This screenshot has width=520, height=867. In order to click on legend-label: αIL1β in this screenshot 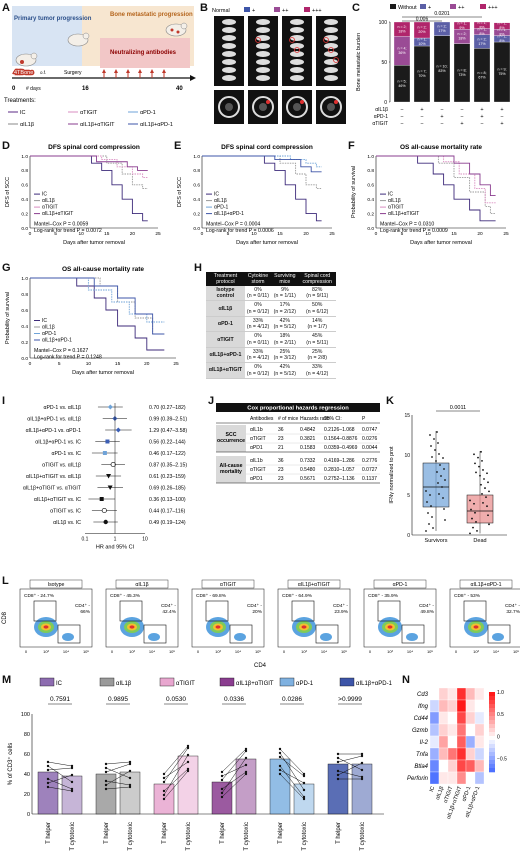, I will do `click(220, 201)`.